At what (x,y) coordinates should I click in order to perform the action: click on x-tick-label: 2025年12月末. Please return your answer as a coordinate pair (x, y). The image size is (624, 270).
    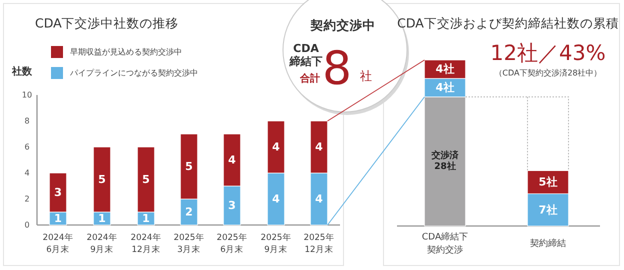
    Looking at the image, I should click on (319, 243).